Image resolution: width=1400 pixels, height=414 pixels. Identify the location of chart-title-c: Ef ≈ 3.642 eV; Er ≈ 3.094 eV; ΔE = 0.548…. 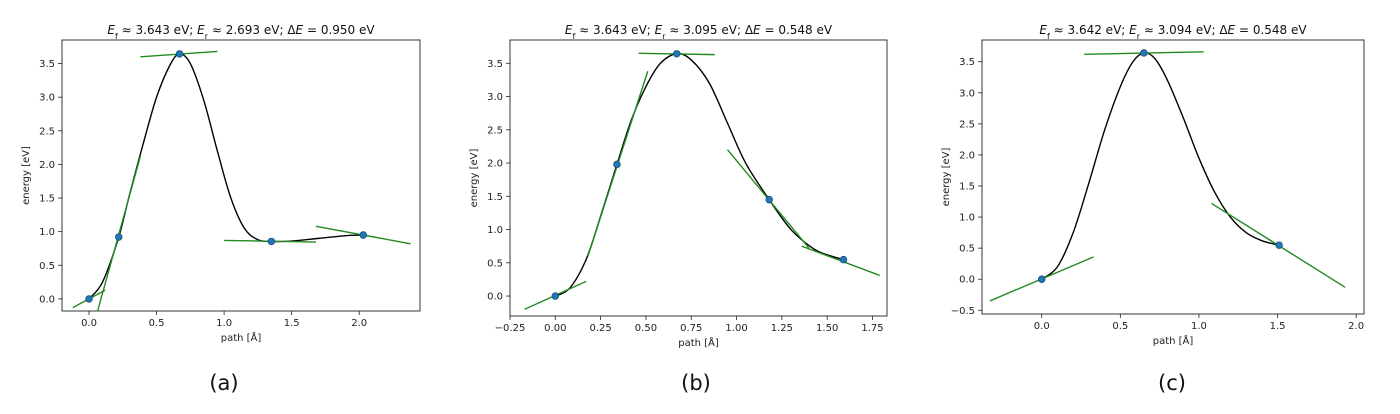
(1173, 32).